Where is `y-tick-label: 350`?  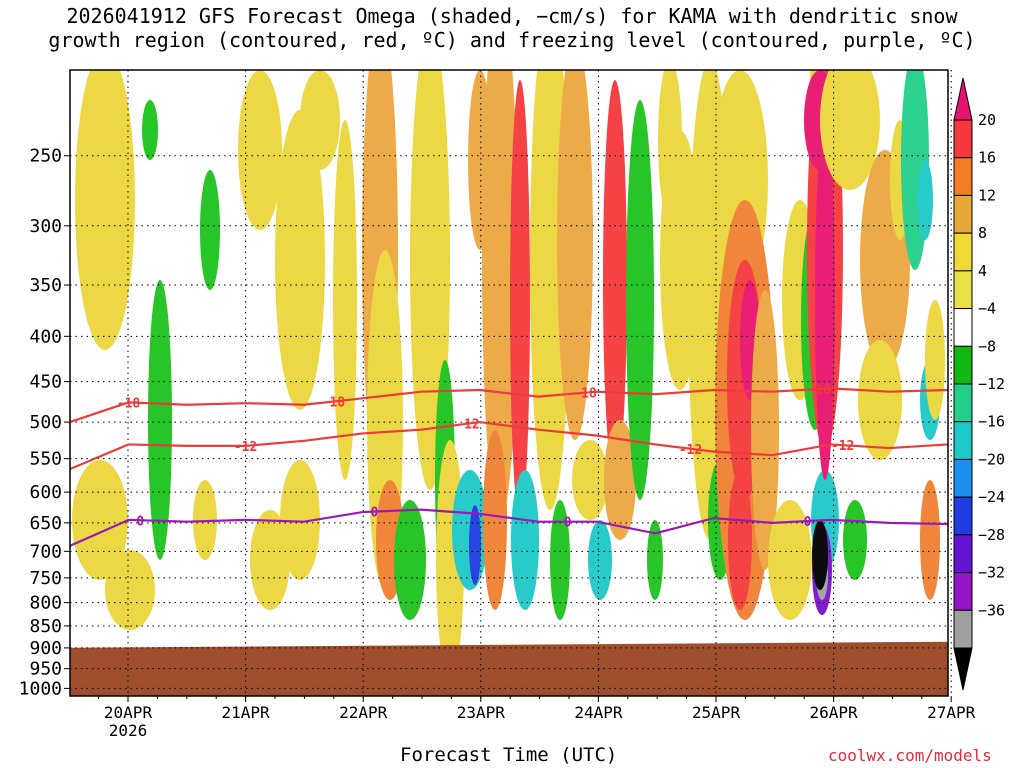 y-tick-label: 350 is located at coordinates (45, 285).